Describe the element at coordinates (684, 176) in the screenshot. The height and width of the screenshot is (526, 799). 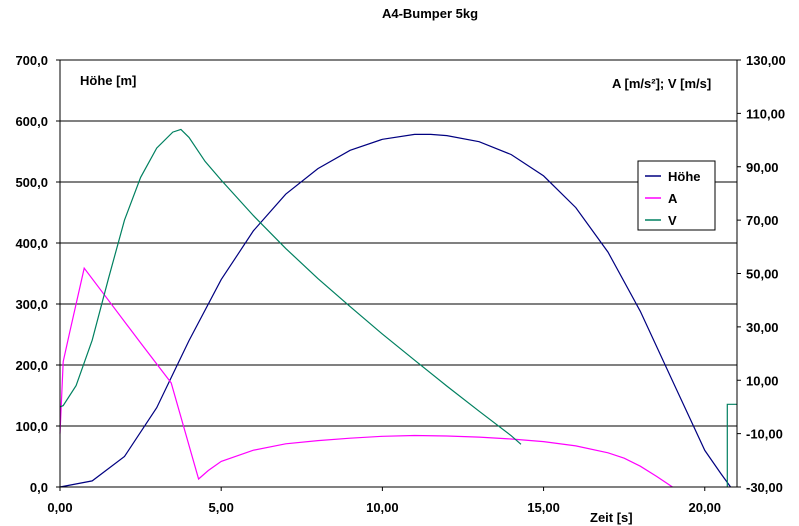
I see `legend-label: Höhe` at that location.